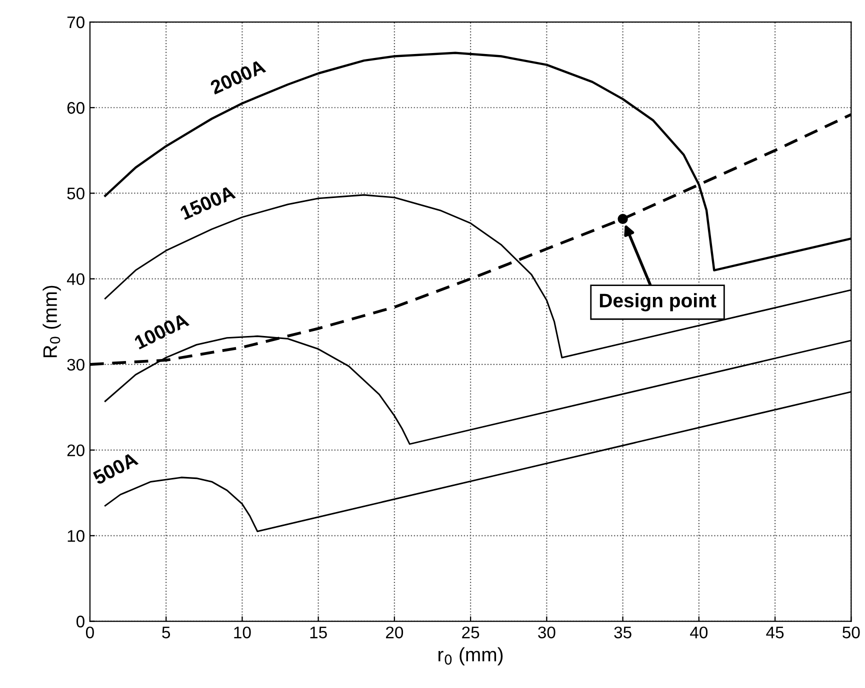 Image resolution: width=865 pixels, height=688 pixels. Describe the element at coordinates (242, 632) in the screenshot. I see `x-tick-label: 10` at that location.